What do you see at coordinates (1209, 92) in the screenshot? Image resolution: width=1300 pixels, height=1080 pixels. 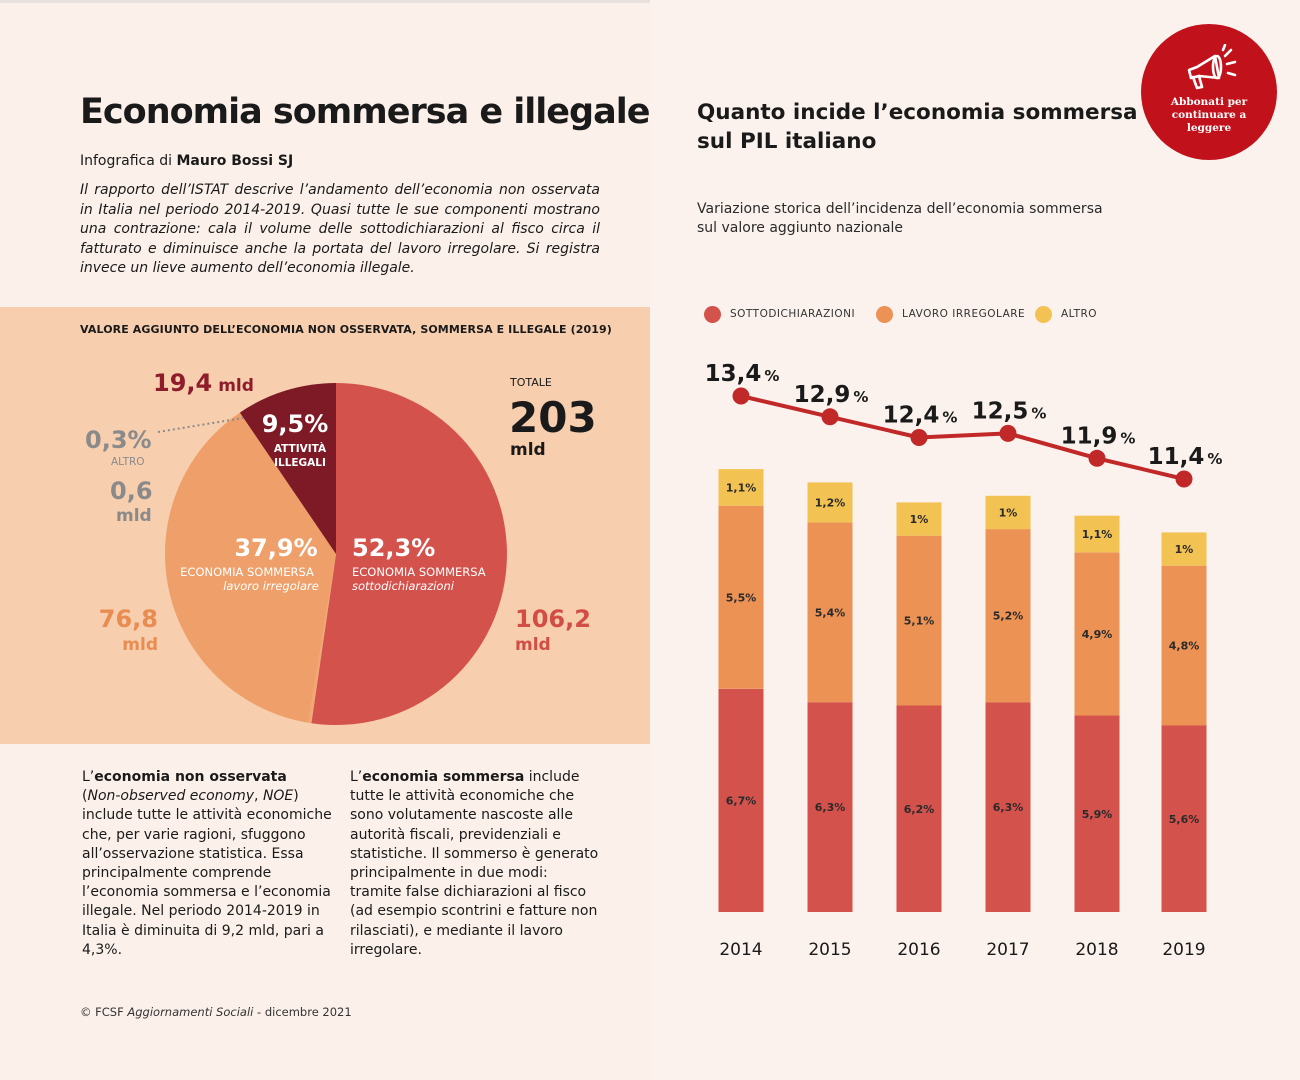 I see `subscribe-badge: Abbonati per continuare a leggere` at bounding box center [1209, 92].